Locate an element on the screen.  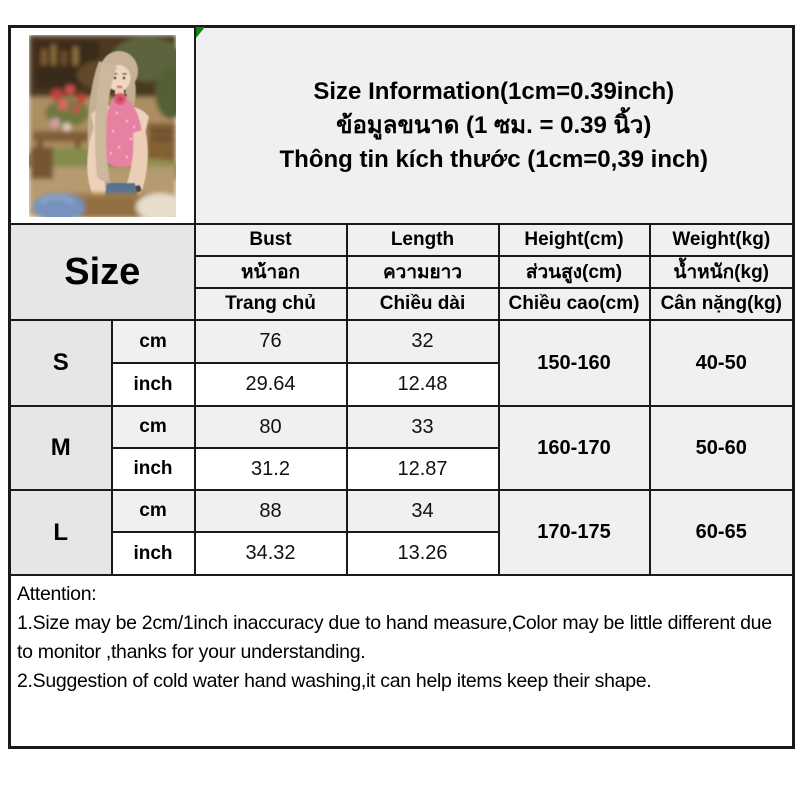
model-photo is located at coordinates (102, 126).